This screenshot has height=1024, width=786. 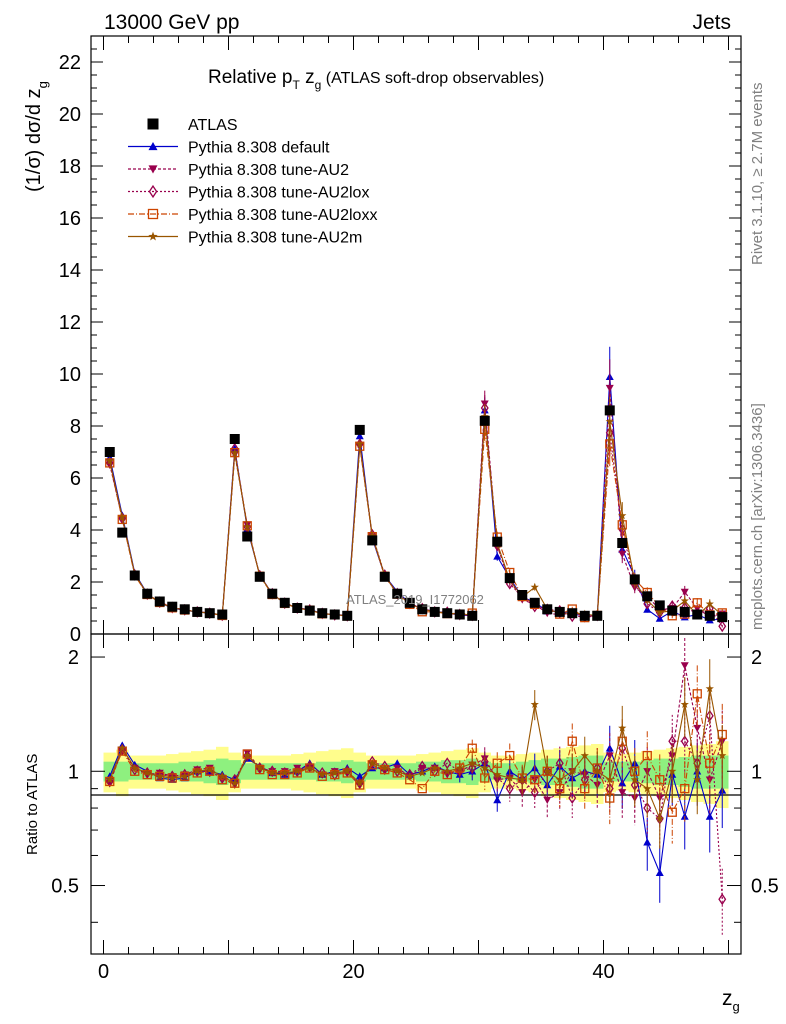 I want to click on ratio-y-tick-label-right: 0.5, so click(x=765, y=887).